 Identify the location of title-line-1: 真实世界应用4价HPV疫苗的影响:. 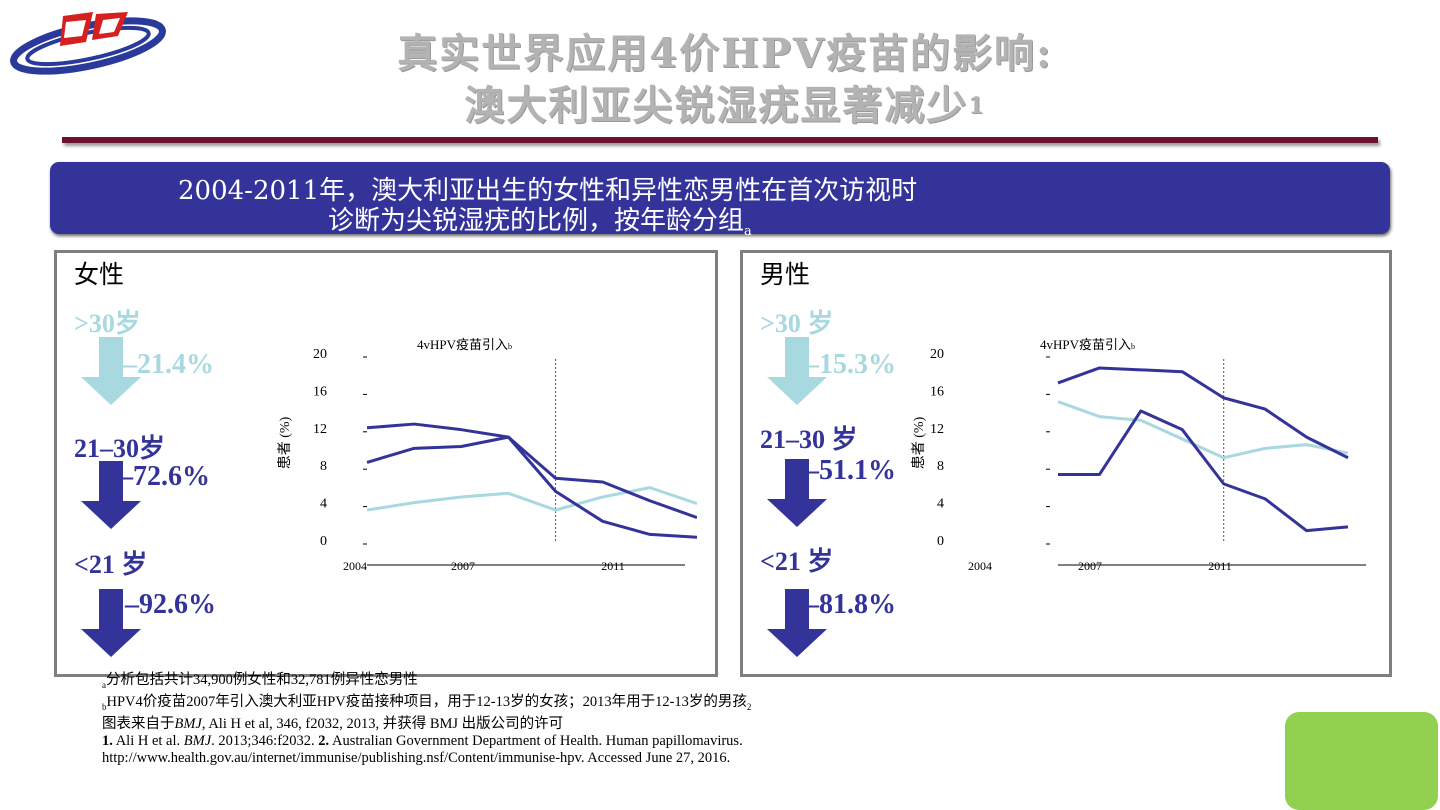
(725, 53).